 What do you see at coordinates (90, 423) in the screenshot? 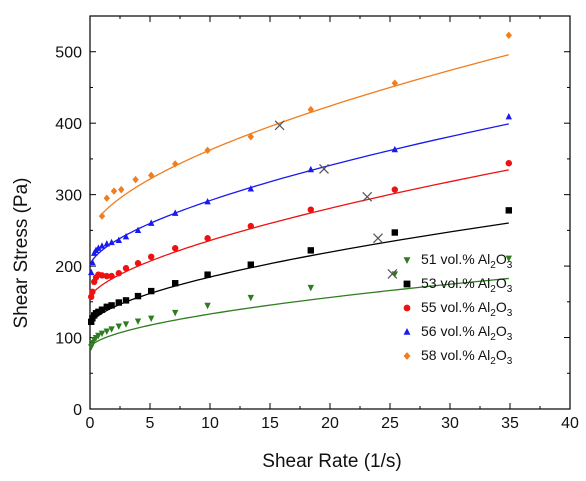
I see `x-tick-label: 0` at bounding box center [90, 423].